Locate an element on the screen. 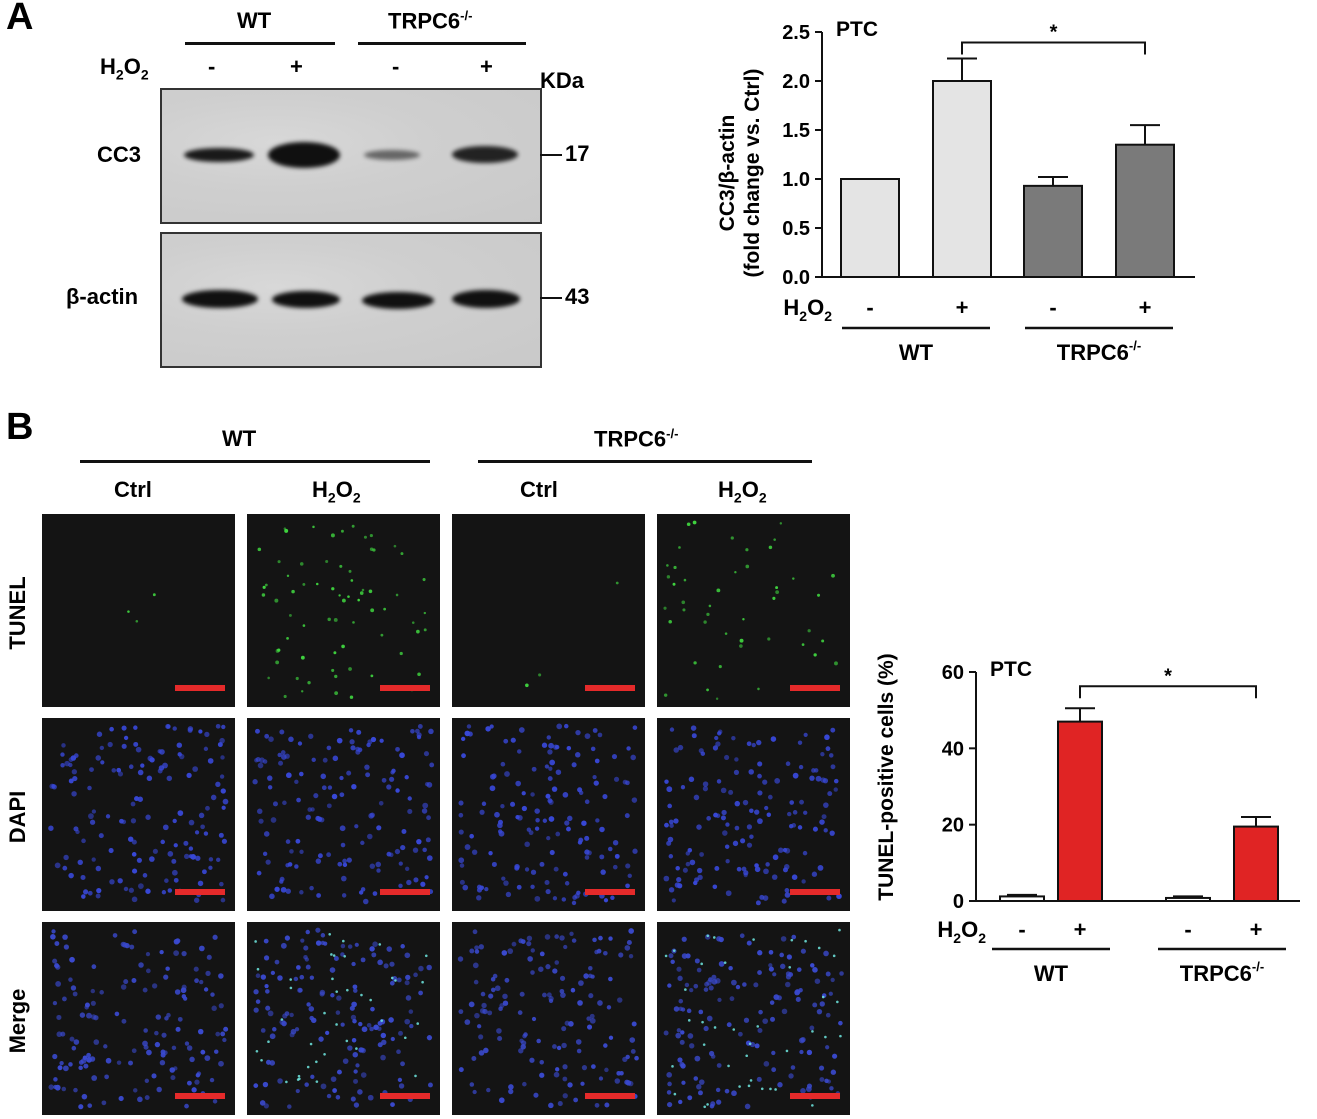 This screenshot has width=1317, height=1119. chart-b-ytick-label-1: 20 is located at coordinates (953, 826).